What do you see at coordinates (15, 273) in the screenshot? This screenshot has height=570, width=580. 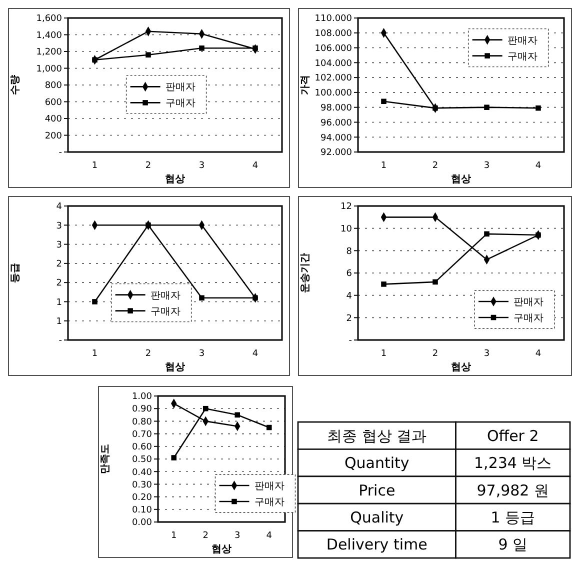 I see `y-axis-title: 등급` at bounding box center [15, 273].